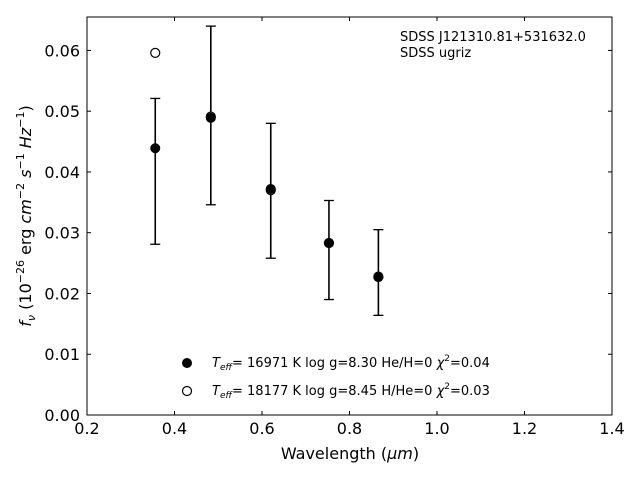 This screenshot has height=480, width=640. What do you see at coordinates (436, 428) in the screenshot?
I see `x-tick-label: 1.0` at bounding box center [436, 428].